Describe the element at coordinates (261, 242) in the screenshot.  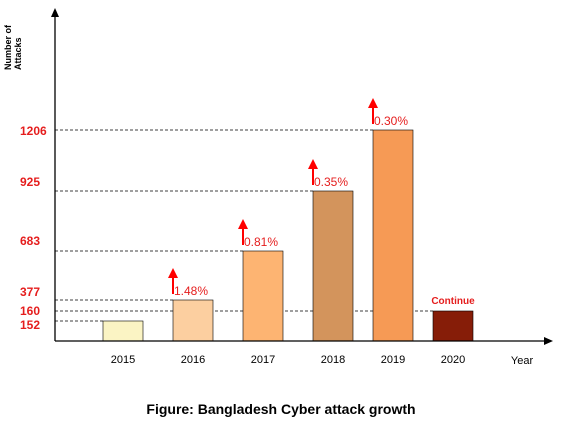
I see `growth-label: 0.81%` at that location.